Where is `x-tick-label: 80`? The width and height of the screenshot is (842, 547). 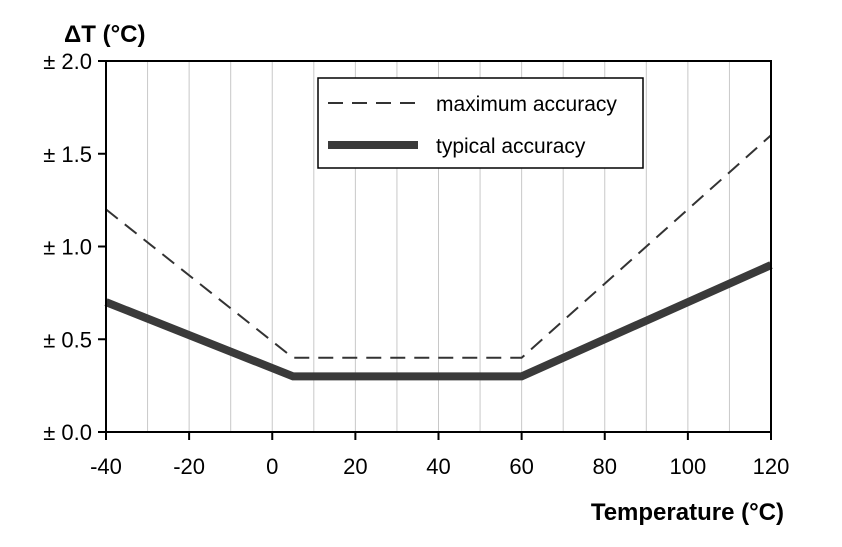
x-tick-label: 80 is located at coordinates (605, 466).